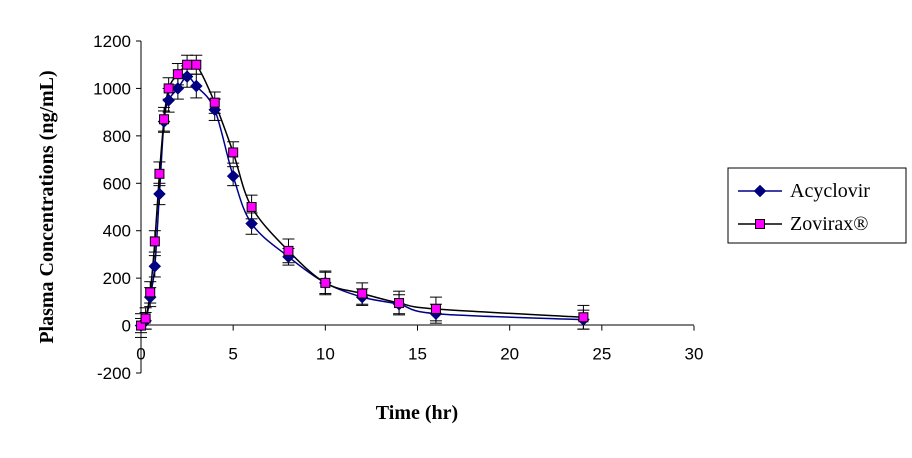  I want to click on x-tick-label: 20, so click(509, 354).